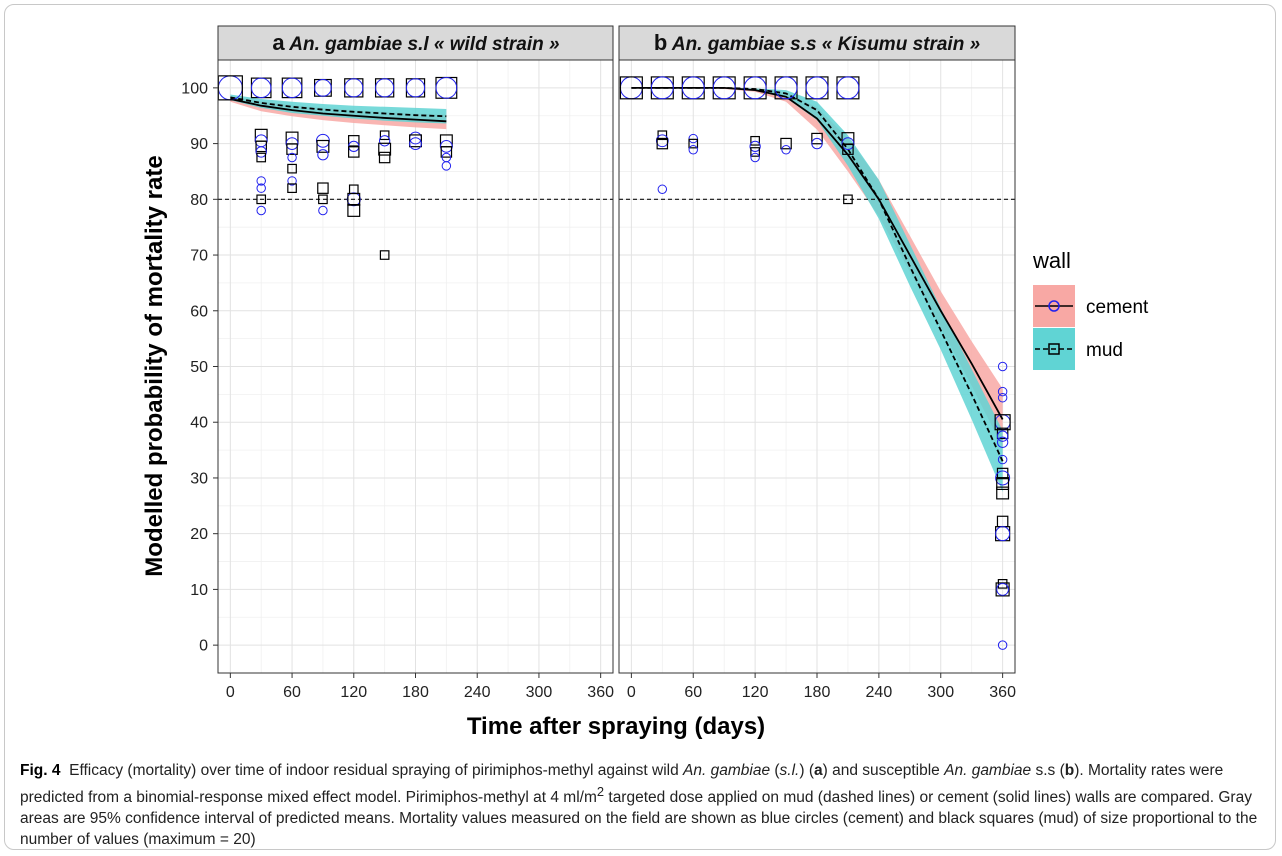  Describe the element at coordinates (1117, 307) in the screenshot. I see `legend-label-cement: cement` at that location.